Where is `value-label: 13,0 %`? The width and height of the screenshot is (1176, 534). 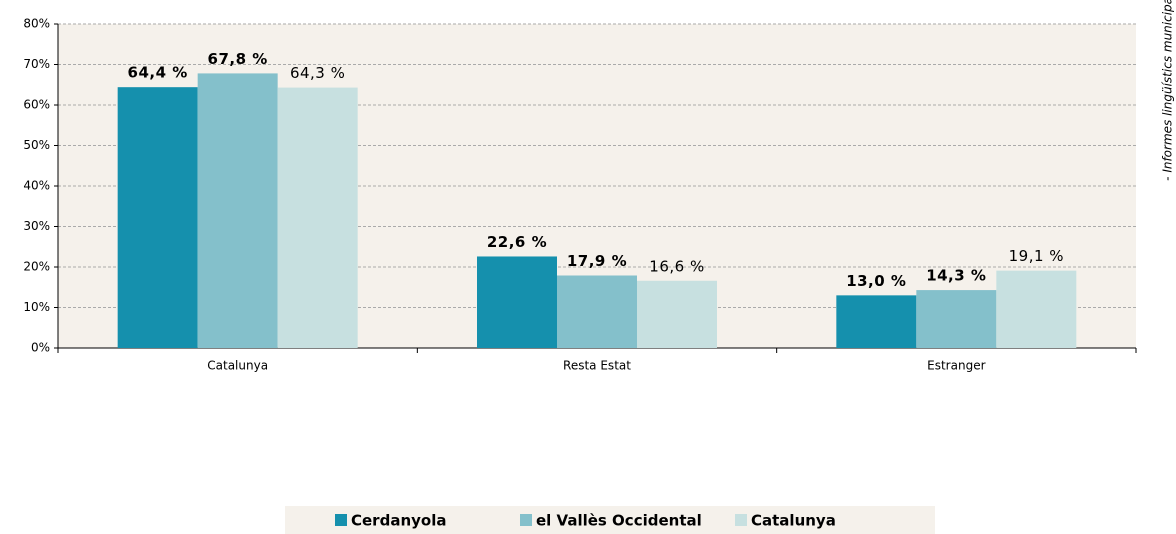
value-label: 13,0 % is located at coordinates (876, 281).